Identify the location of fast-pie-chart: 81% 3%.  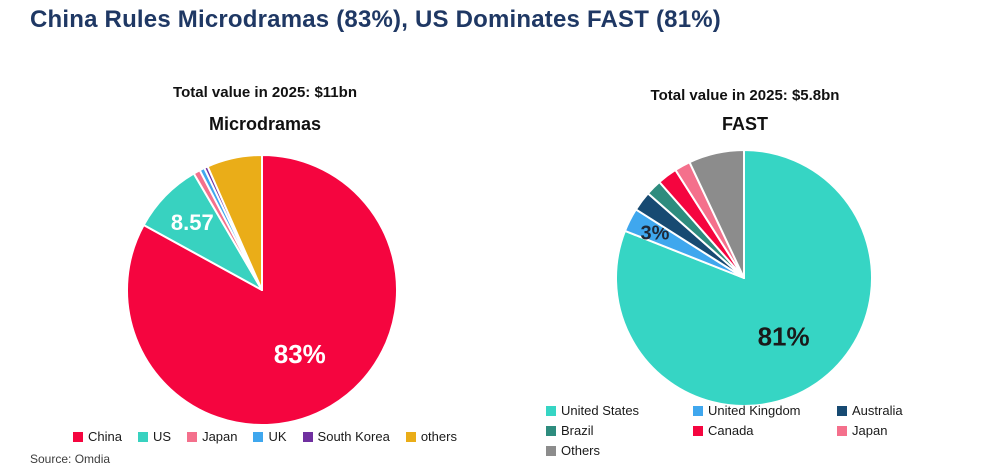
(744, 278).